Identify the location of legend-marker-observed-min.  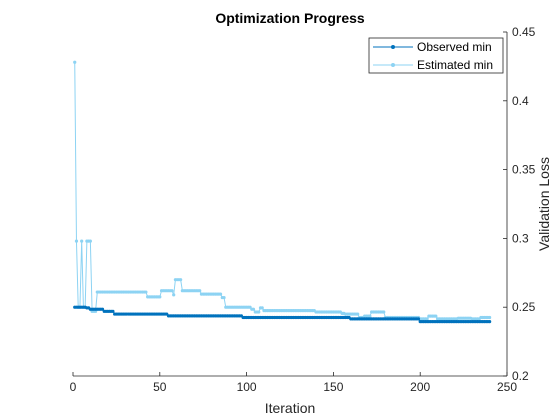
(393, 47).